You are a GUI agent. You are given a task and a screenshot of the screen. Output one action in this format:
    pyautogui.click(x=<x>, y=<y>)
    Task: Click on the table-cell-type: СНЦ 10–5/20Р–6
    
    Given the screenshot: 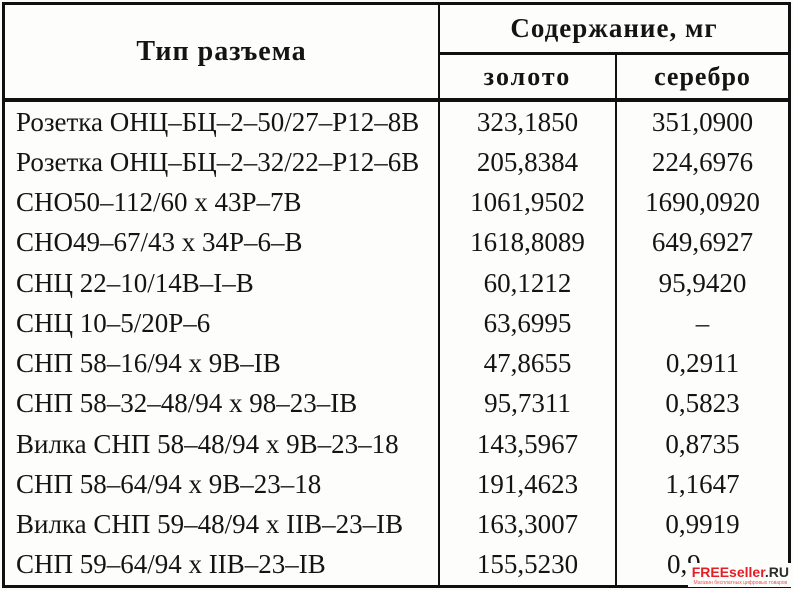 What is the action you would take?
    pyautogui.click(x=113, y=322)
    